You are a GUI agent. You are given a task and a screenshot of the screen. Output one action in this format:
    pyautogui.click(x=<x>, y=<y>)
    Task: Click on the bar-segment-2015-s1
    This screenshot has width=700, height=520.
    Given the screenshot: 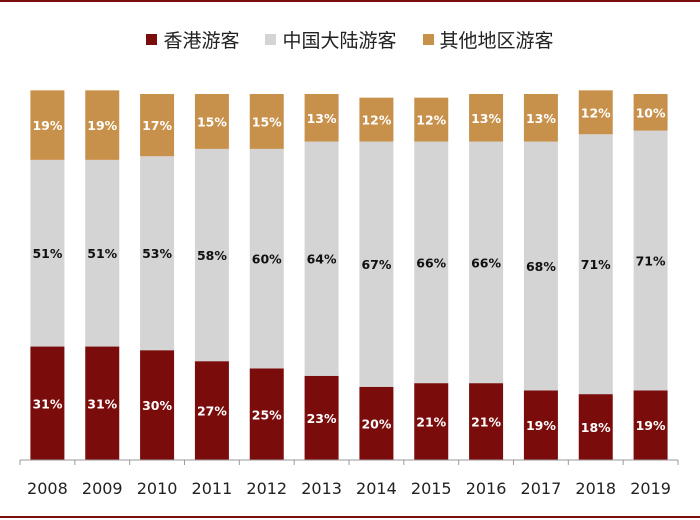 What is the action you would take?
    pyautogui.click(x=431, y=262)
    